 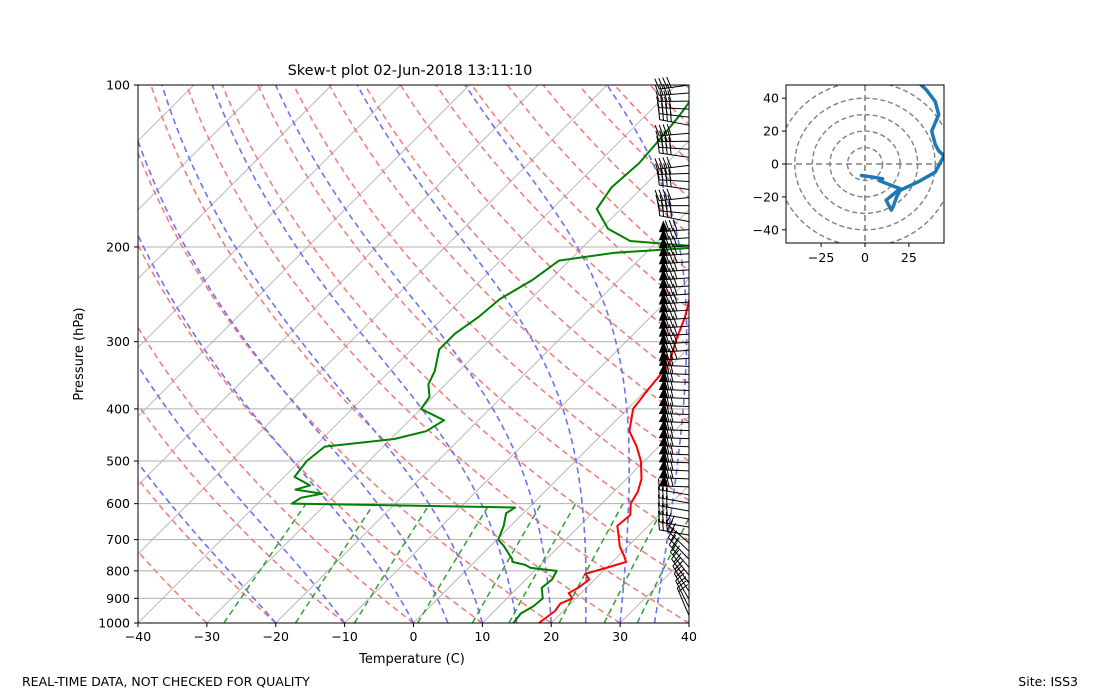 What do you see at coordinates (118, 85) in the screenshot?
I see `y-tick-label: 100` at bounding box center [118, 85].